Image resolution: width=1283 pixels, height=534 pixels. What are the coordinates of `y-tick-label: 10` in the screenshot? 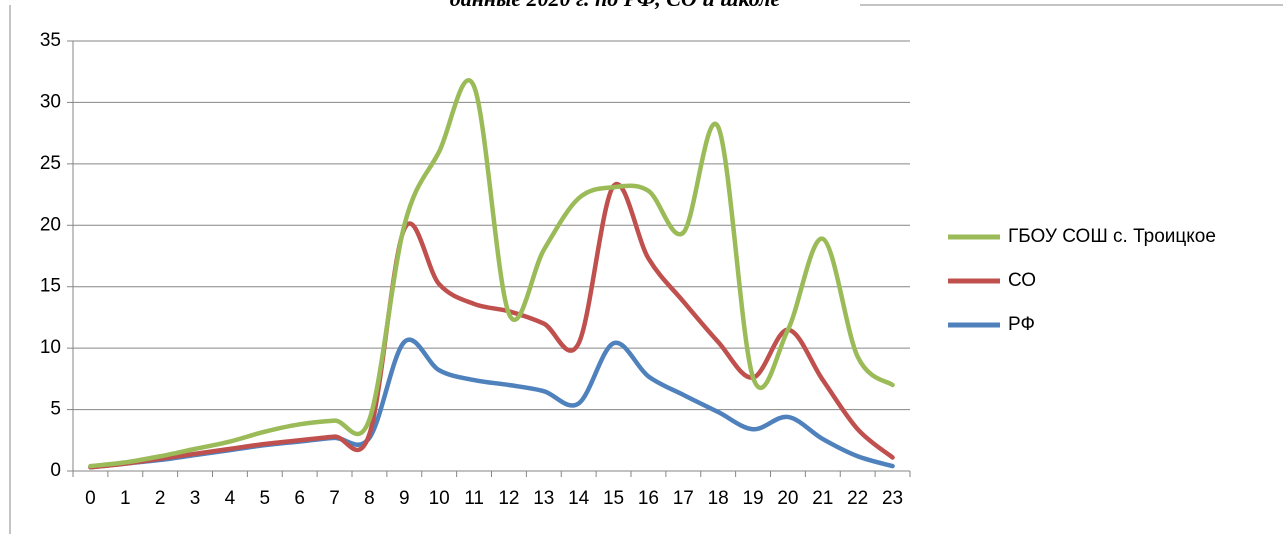 It's located at (50, 347).